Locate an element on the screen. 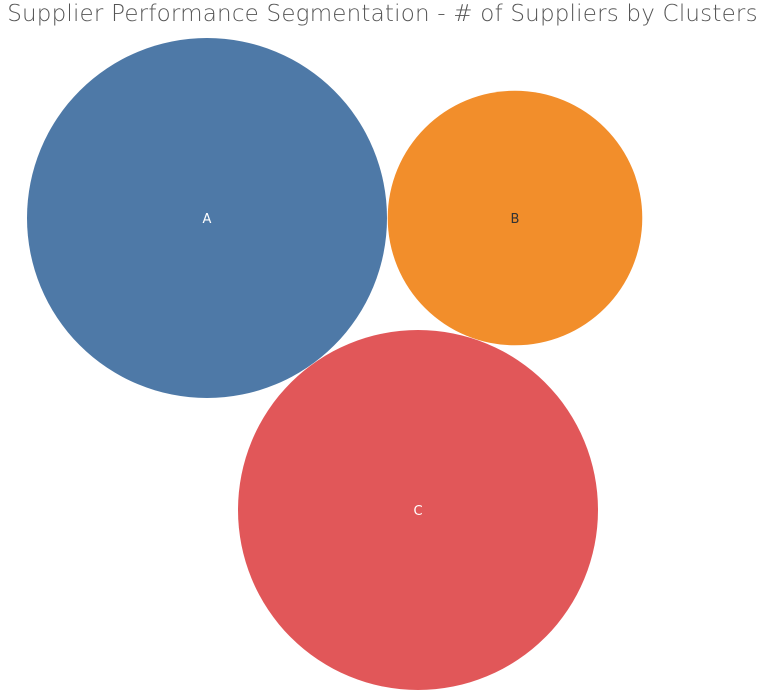 The width and height of the screenshot is (765, 692). bubble-label-a: A is located at coordinates (207, 219).